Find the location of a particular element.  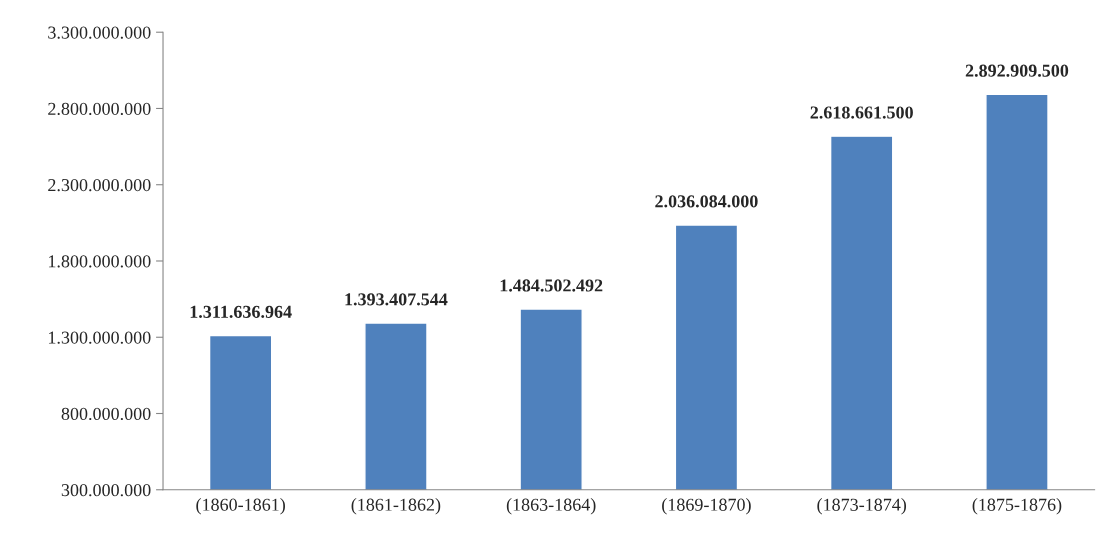

data-label: 2.036.084.000 is located at coordinates (706, 201).